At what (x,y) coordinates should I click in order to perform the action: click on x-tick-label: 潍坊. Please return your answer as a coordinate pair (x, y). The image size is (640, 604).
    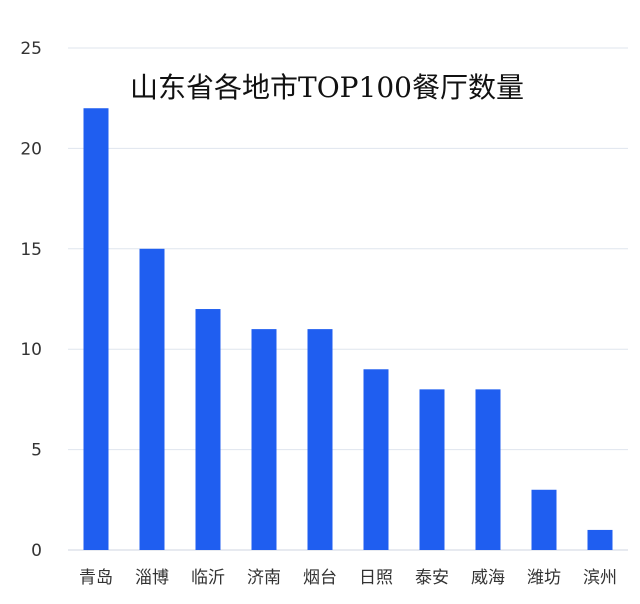
    Looking at the image, I should click on (544, 578).